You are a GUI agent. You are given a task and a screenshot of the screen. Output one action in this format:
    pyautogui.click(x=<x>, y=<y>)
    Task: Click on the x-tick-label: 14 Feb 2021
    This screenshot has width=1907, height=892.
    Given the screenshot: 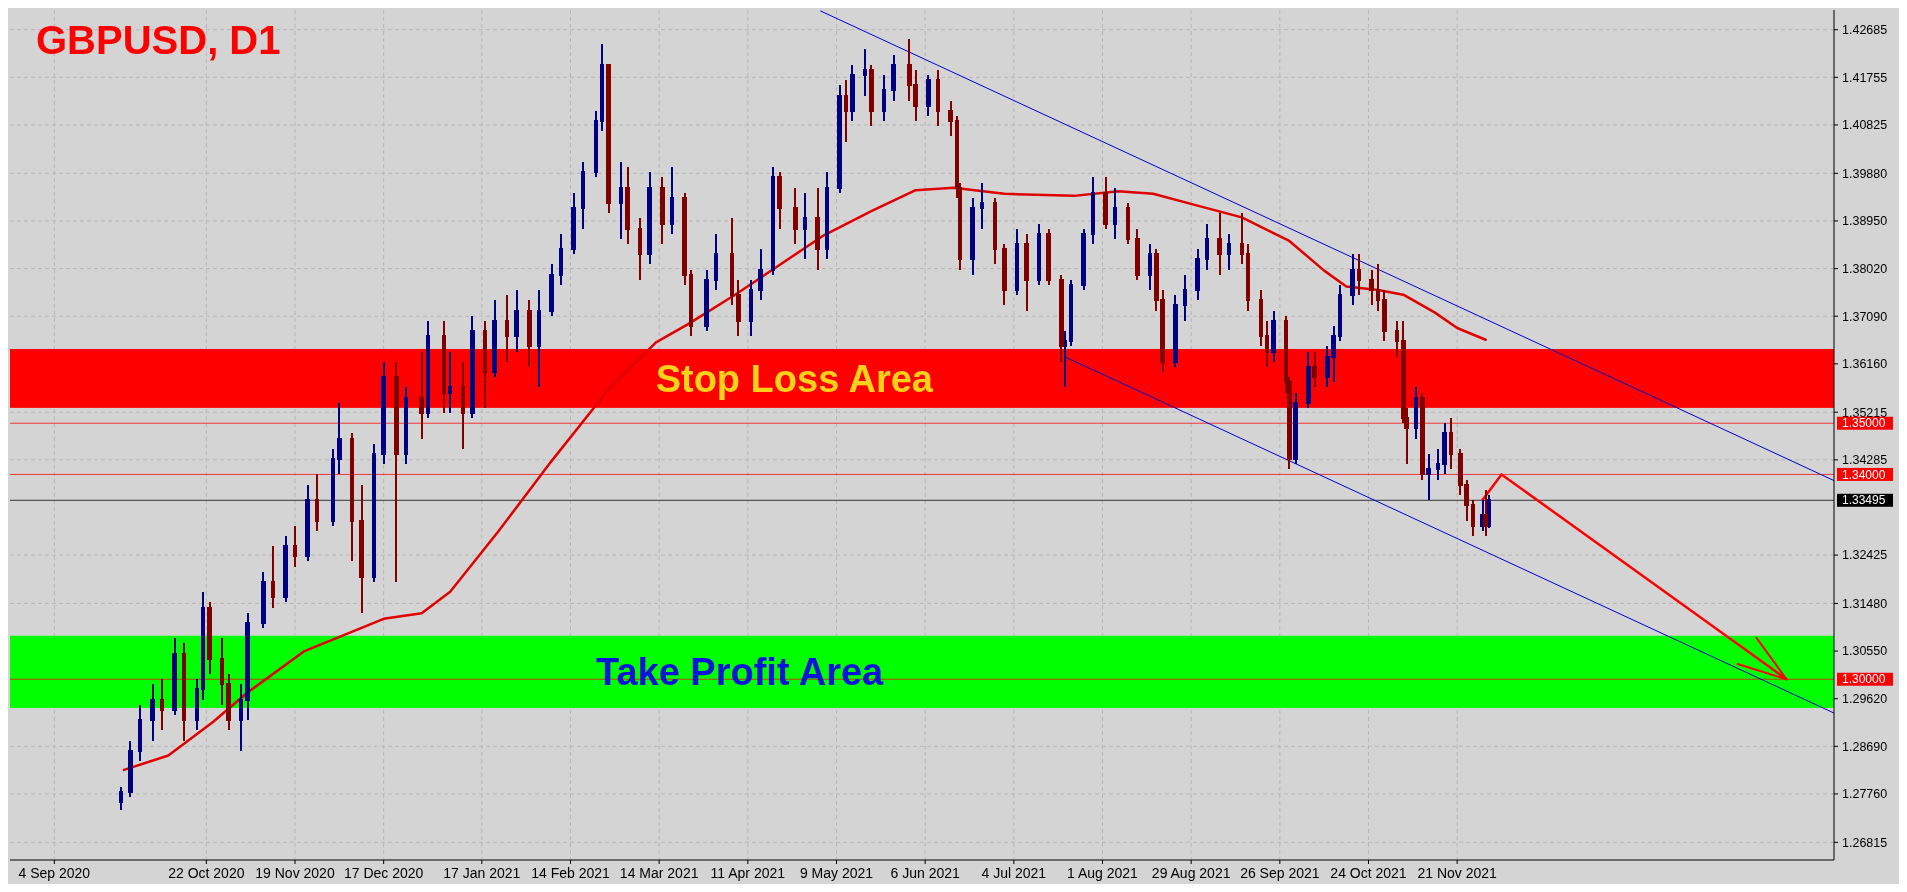 What is the action you would take?
    pyautogui.click(x=571, y=873)
    